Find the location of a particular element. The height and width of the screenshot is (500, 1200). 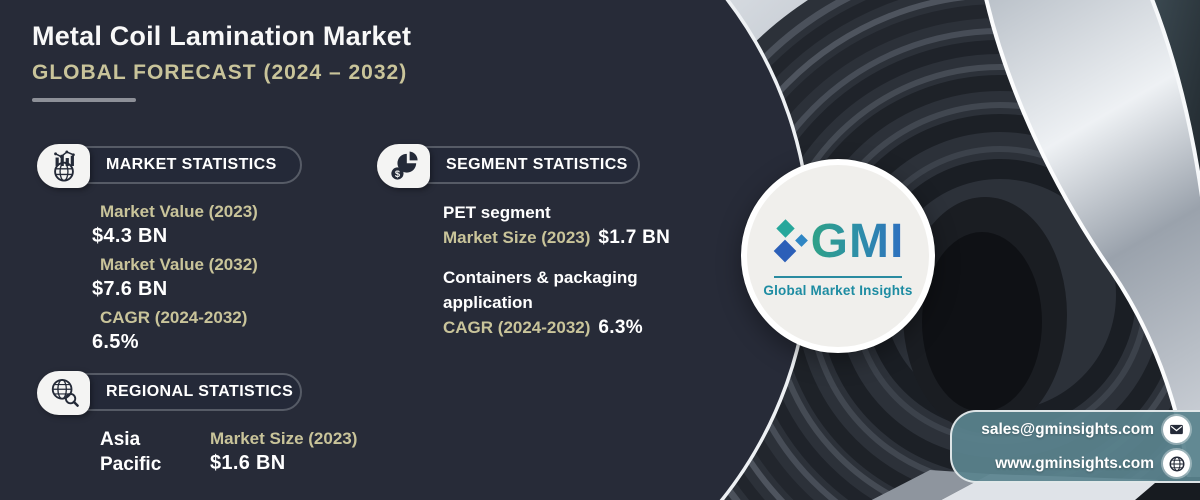

envelope-icon is located at coordinates (1176, 429).